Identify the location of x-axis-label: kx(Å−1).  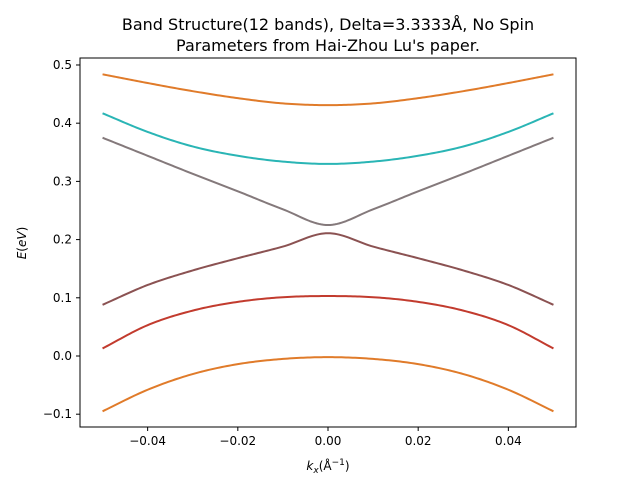
(327, 467).